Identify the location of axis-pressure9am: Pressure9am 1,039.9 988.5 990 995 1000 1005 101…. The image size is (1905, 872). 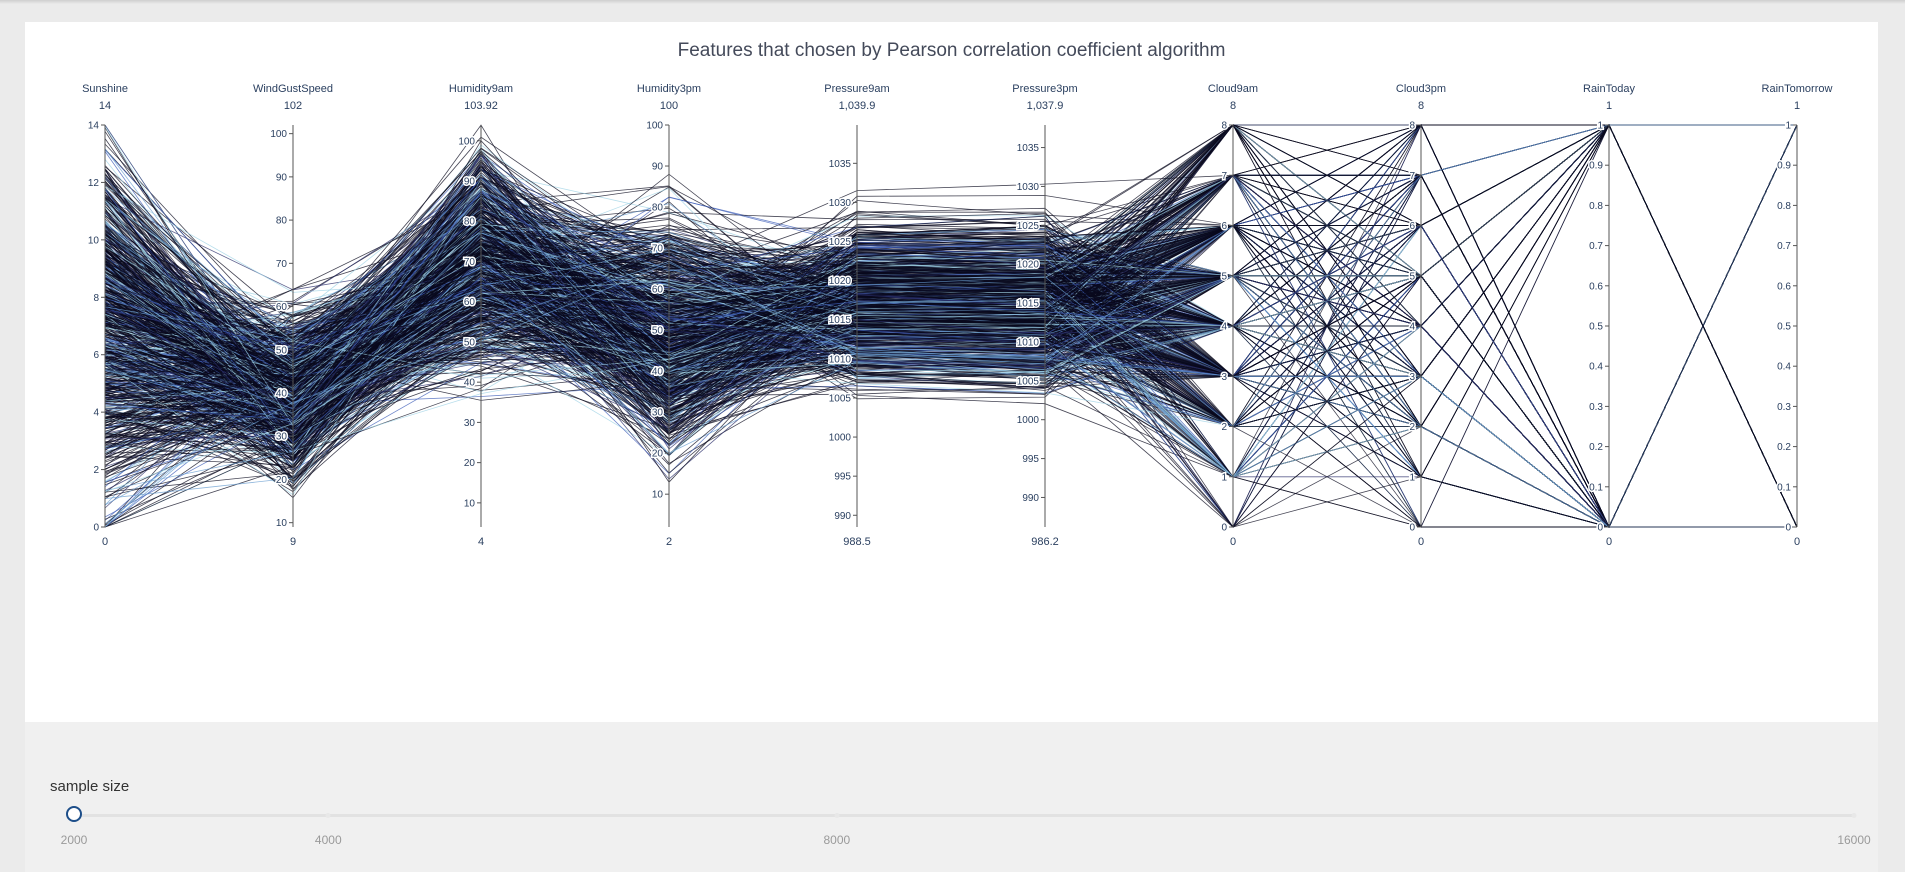
(856, 315).